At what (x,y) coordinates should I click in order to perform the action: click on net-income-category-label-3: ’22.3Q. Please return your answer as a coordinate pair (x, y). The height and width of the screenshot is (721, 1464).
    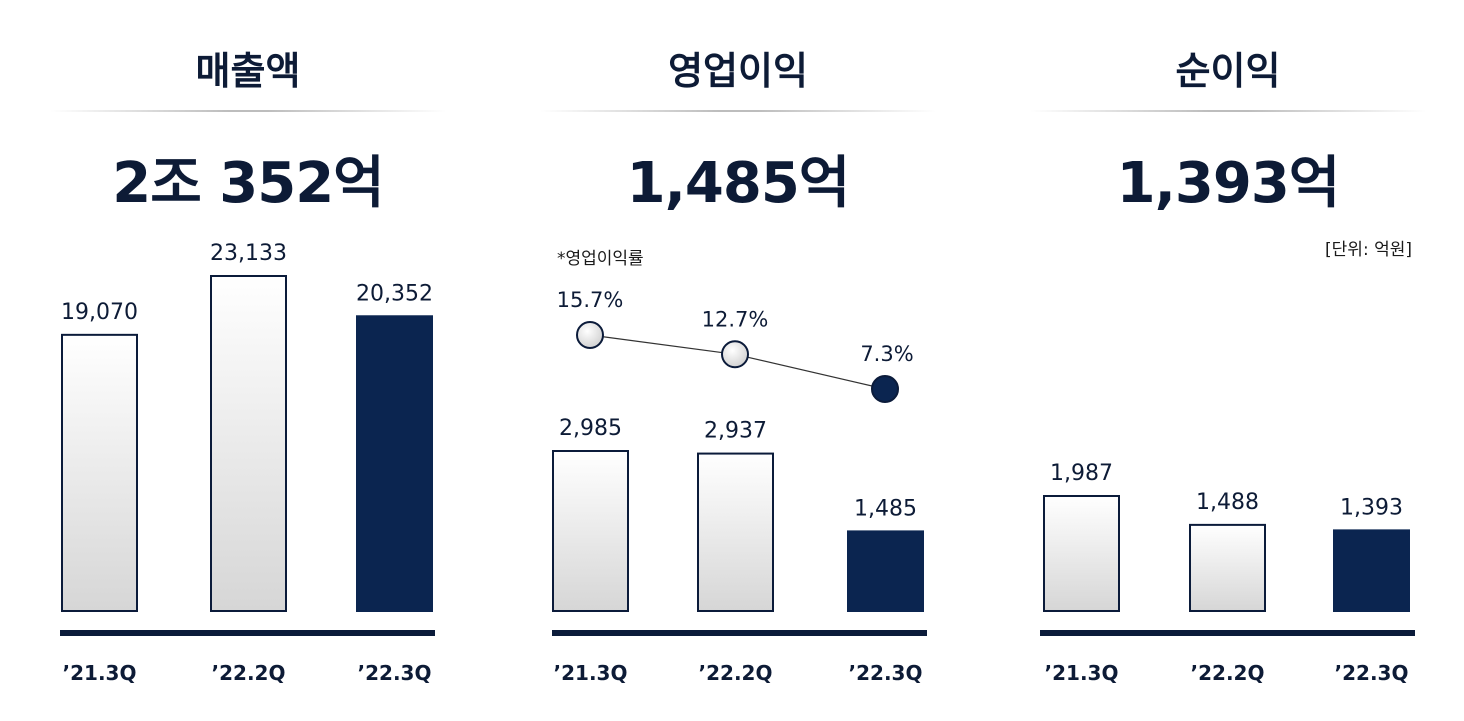
    Looking at the image, I should click on (1372, 673).